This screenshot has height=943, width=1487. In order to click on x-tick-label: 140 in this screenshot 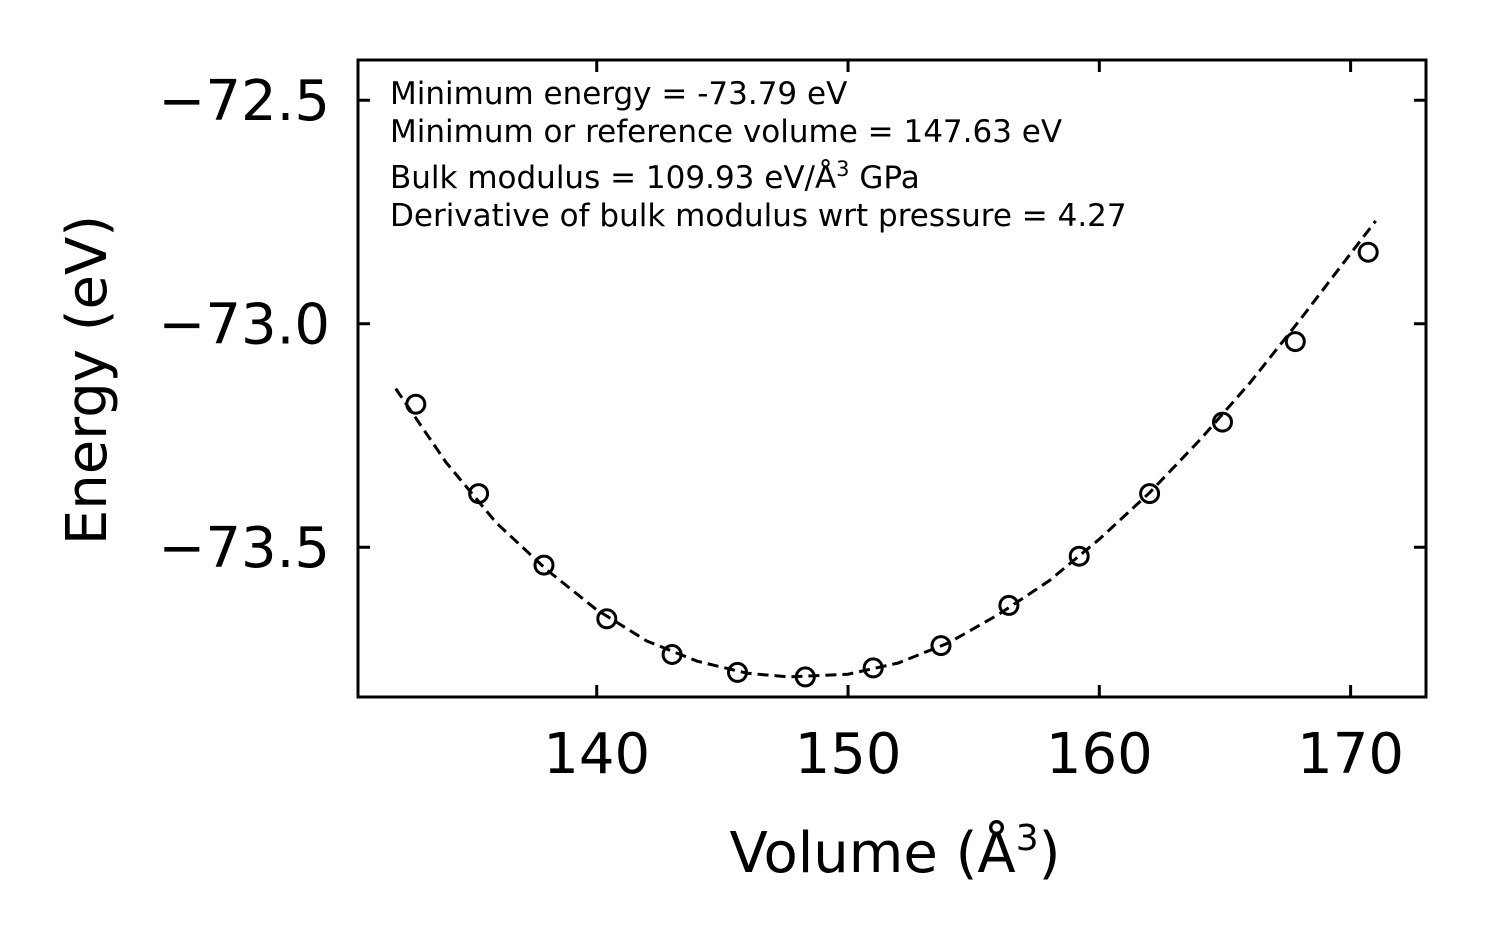, I will do `click(596, 754)`.